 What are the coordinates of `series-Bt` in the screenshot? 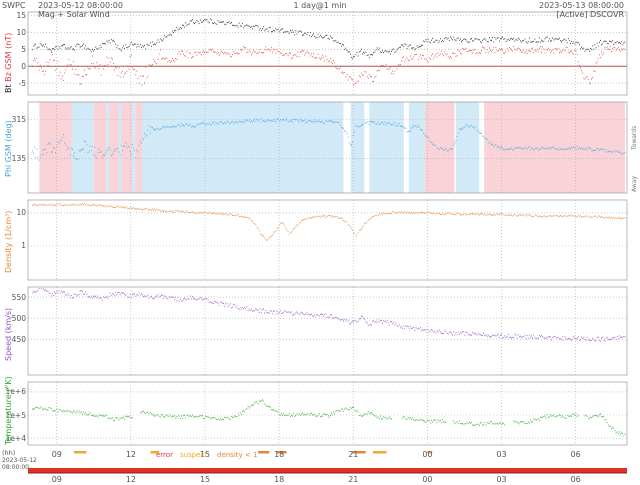 It's located at (329, 39).